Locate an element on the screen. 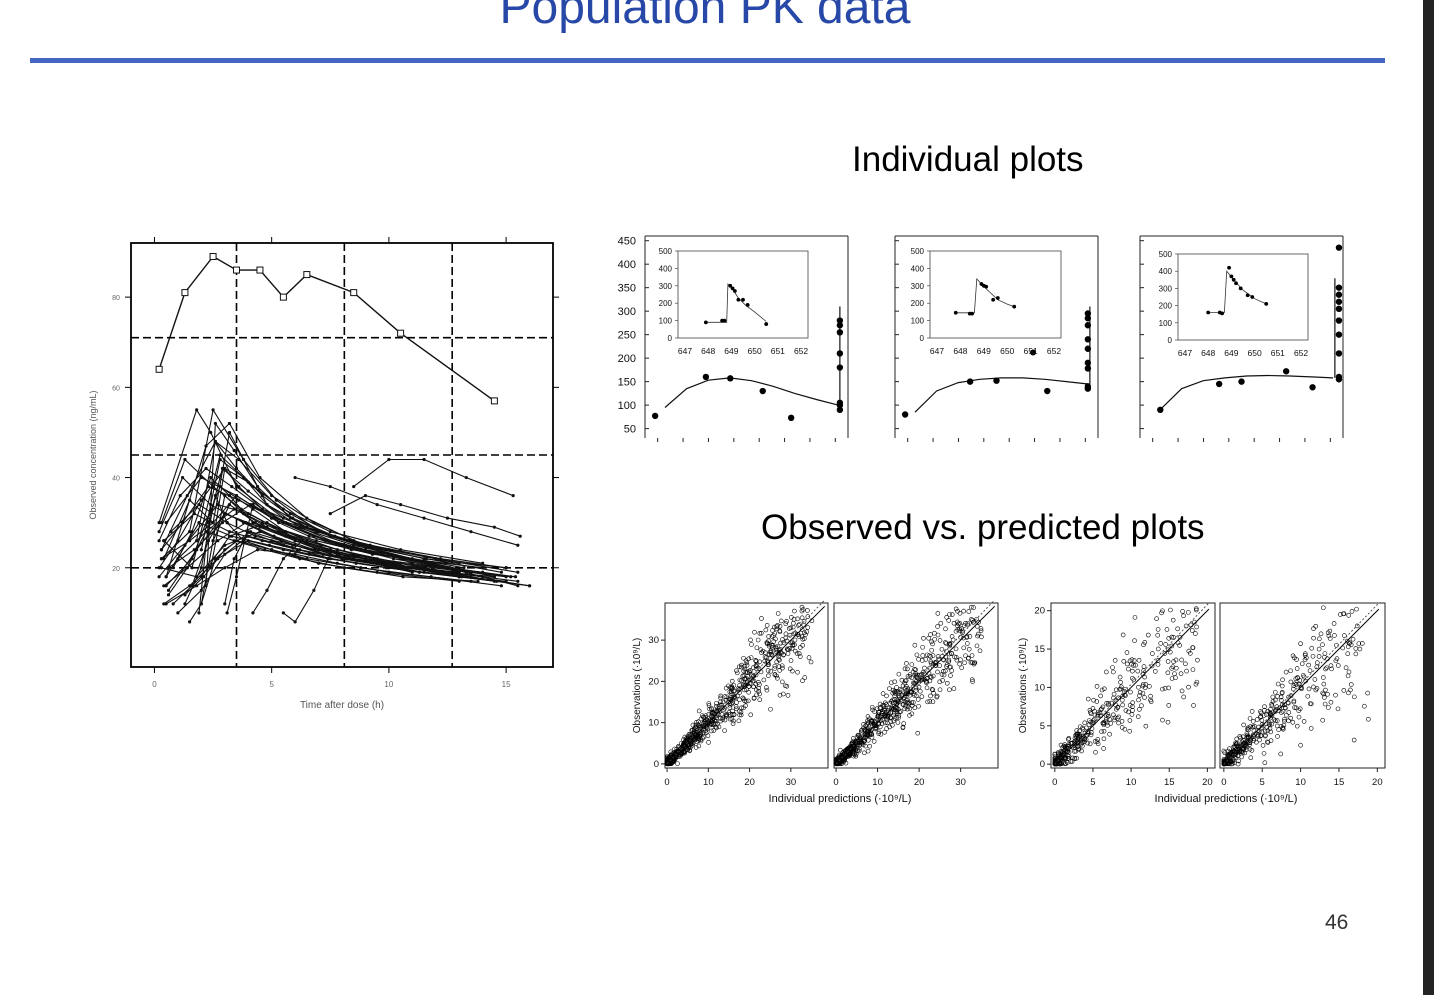 The height and width of the screenshot is (995, 1434). obs-pred-x-tick-label: 30 is located at coordinates (791, 782).